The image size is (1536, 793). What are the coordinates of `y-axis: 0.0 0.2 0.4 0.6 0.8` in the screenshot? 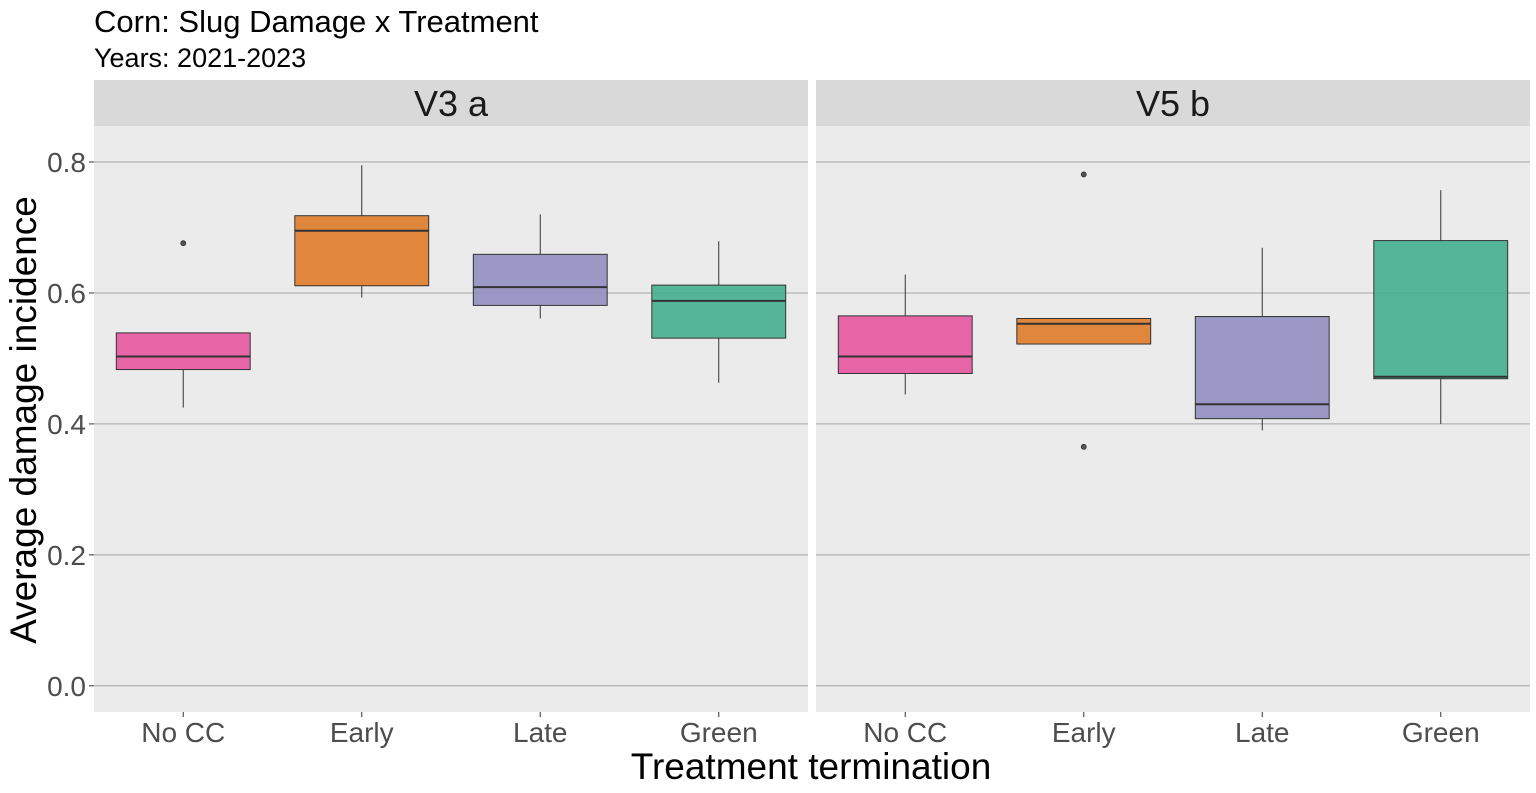 It's located at (70, 424).